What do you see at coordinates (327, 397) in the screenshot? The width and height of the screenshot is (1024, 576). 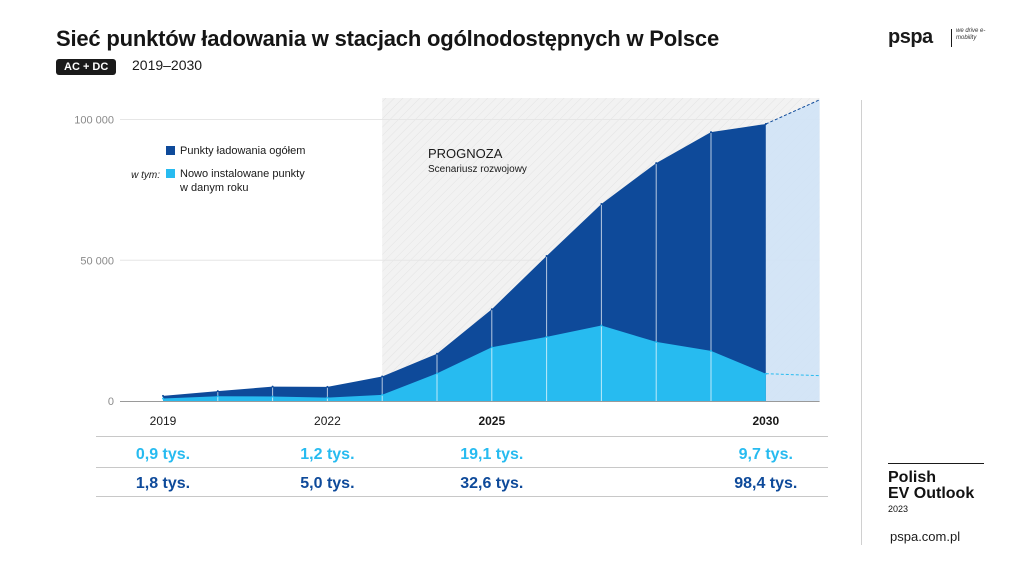 I see `point-new-2022` at bounding box center [327, 397].